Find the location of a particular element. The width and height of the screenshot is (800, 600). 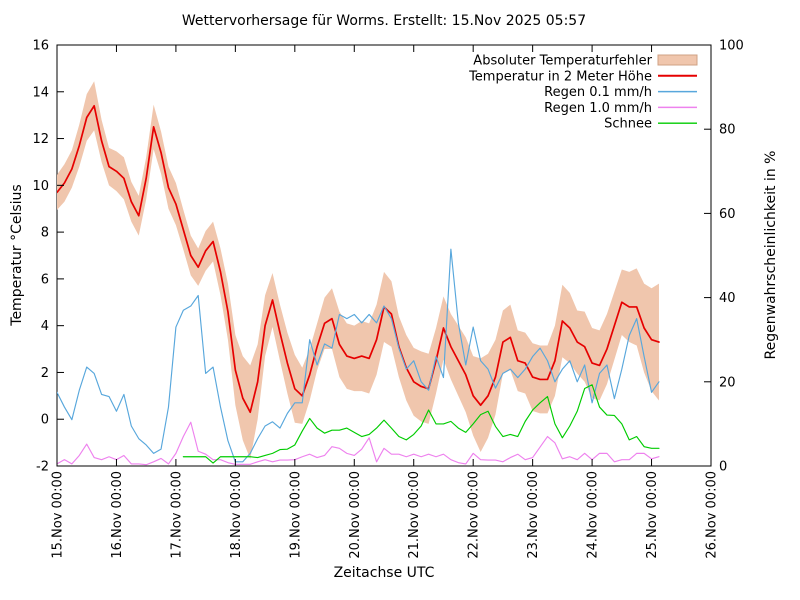

y-left-tick-label: 2 is located at coordinates (45, 373).